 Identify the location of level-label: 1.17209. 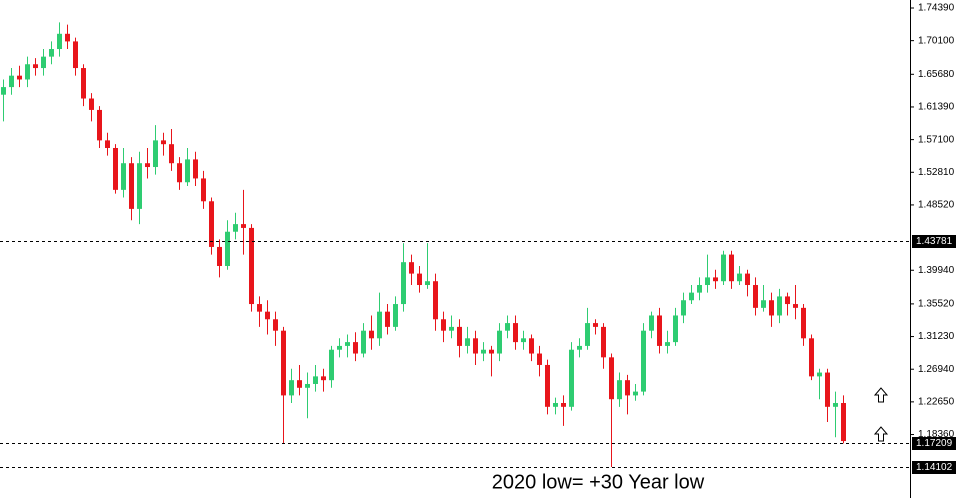
(934, 443).